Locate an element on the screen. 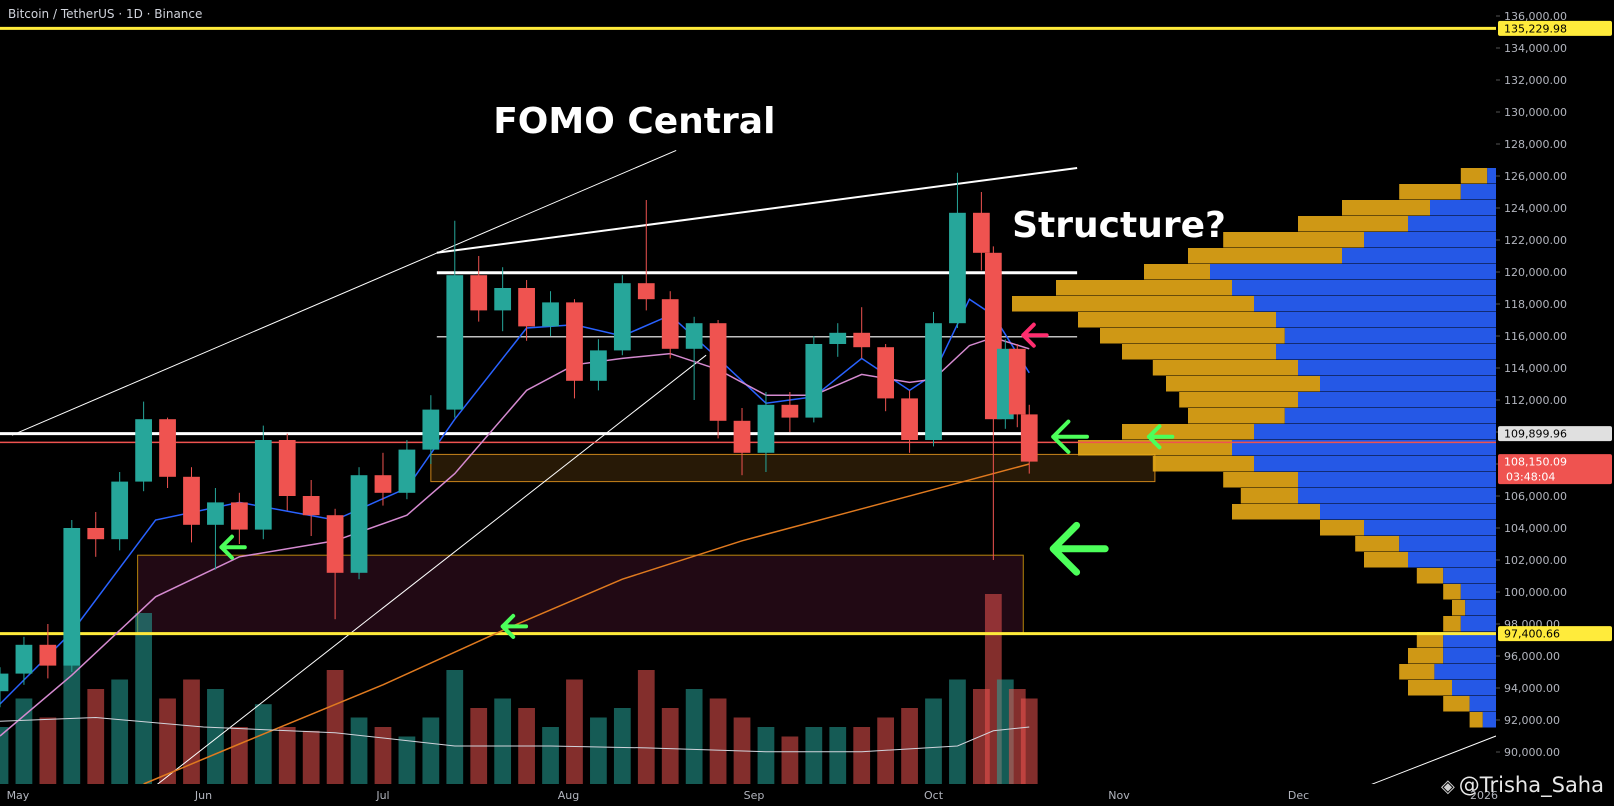  price-axis-label: 114,000.00 is located at coordinates (1535, 368).